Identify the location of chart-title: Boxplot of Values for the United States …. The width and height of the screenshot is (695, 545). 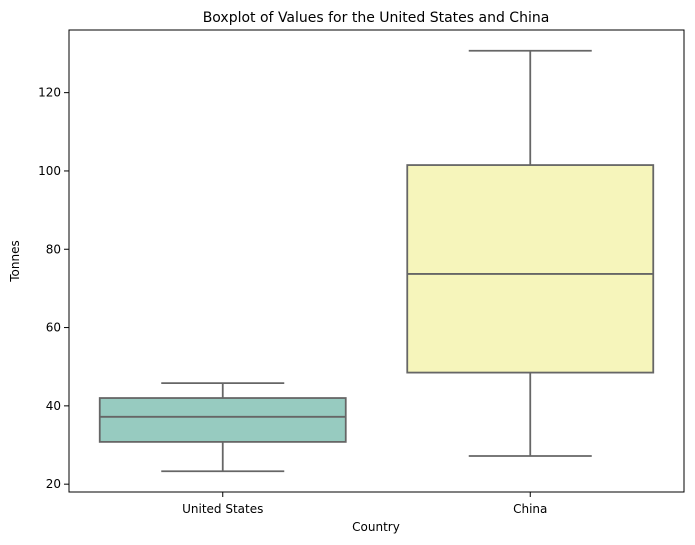
(376, 18).